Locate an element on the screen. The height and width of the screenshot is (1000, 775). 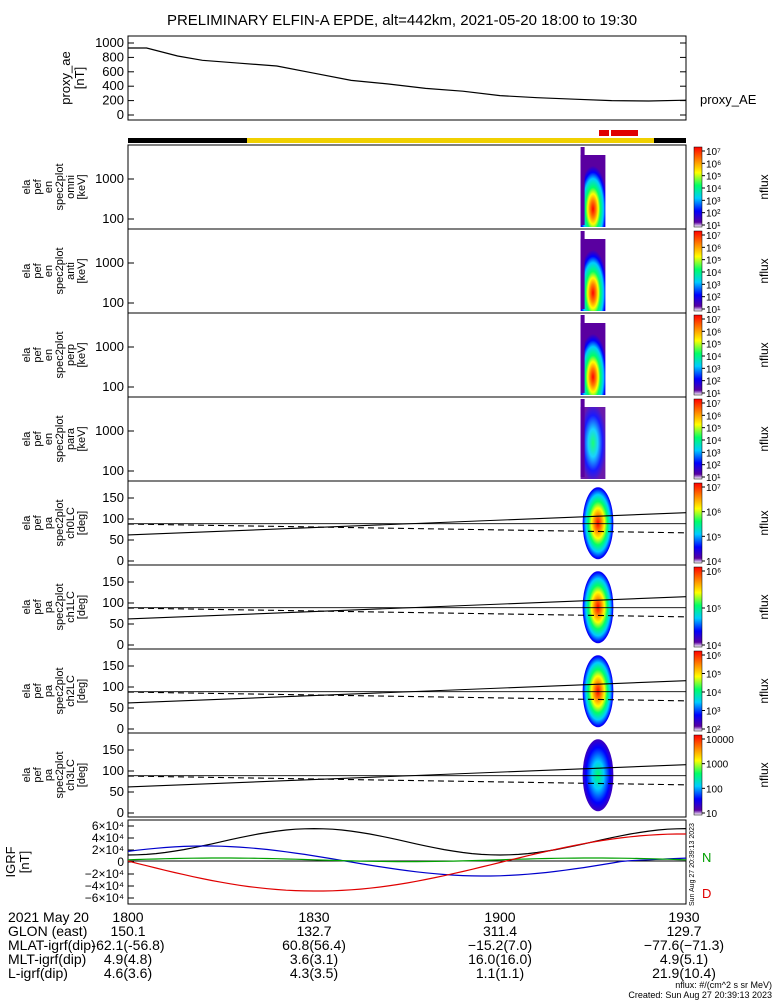
status-bar is located at coordinates (407, 136).